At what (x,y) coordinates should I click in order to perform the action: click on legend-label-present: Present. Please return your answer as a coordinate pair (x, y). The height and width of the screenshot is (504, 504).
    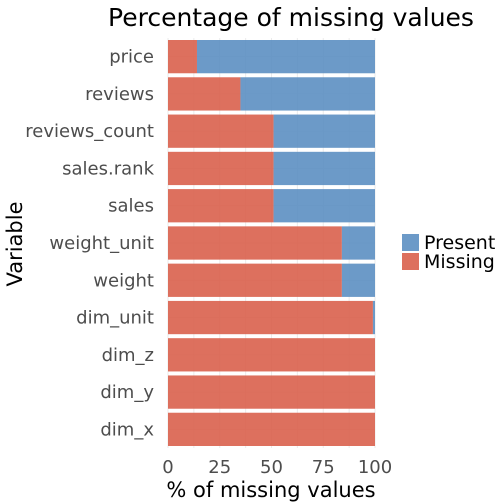
    Looking at the image, I should click on (459, 243).